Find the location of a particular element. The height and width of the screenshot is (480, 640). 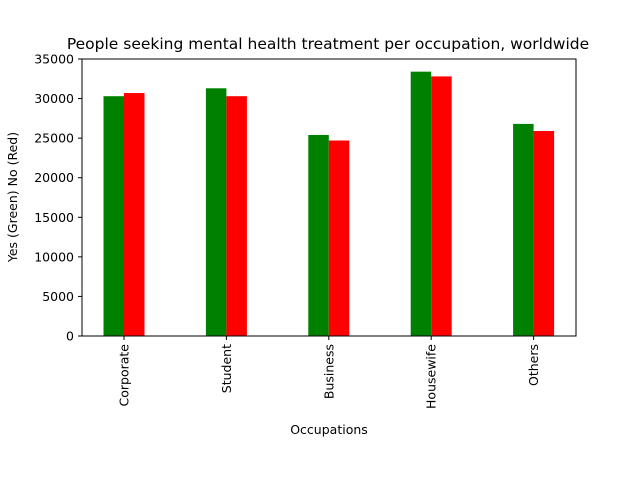

y-tick-label: 20000 is located at coordinates (54, 177).